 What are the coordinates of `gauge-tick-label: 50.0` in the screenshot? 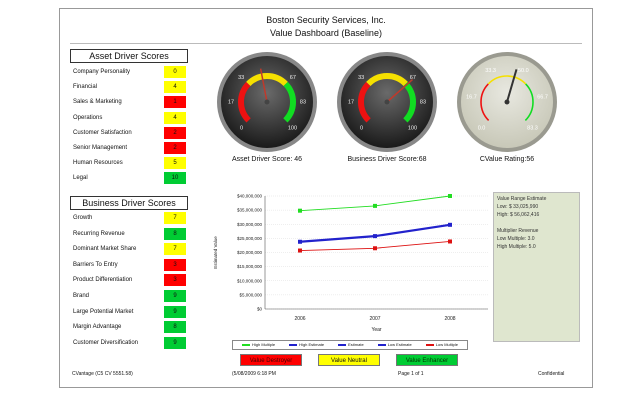 It's located at (523, 71).